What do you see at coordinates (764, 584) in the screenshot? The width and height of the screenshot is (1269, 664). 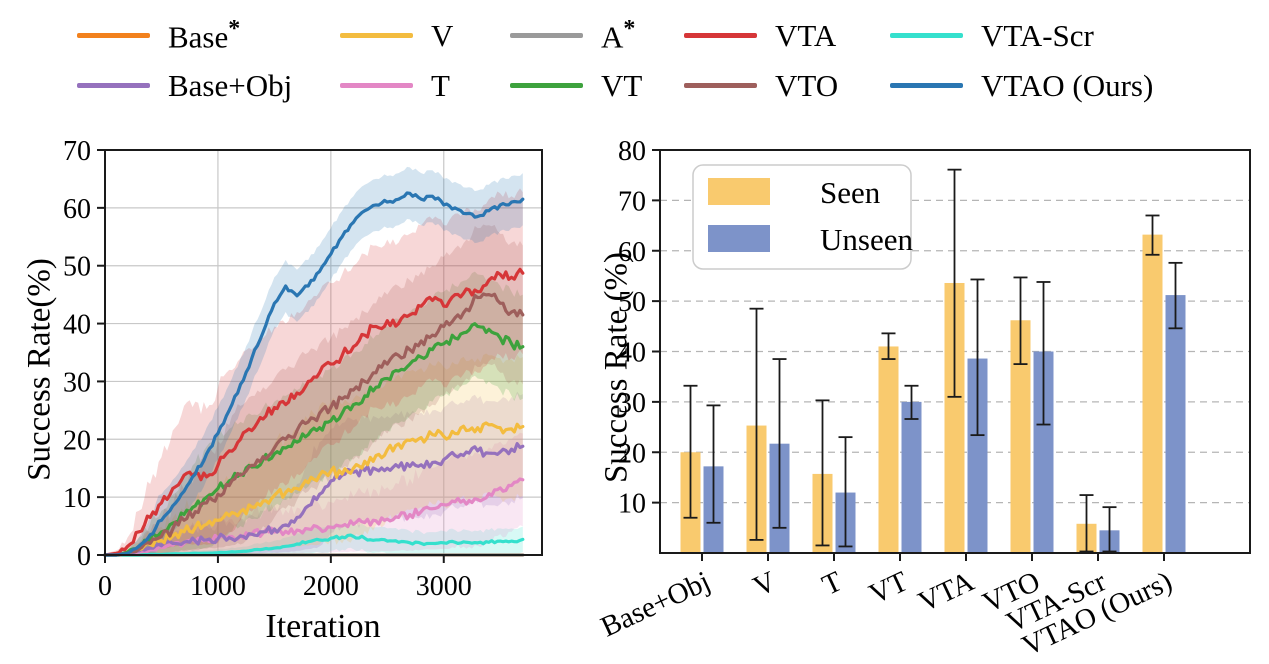 I see `x-tick-label-v: V` at bounding box center [764, 584].